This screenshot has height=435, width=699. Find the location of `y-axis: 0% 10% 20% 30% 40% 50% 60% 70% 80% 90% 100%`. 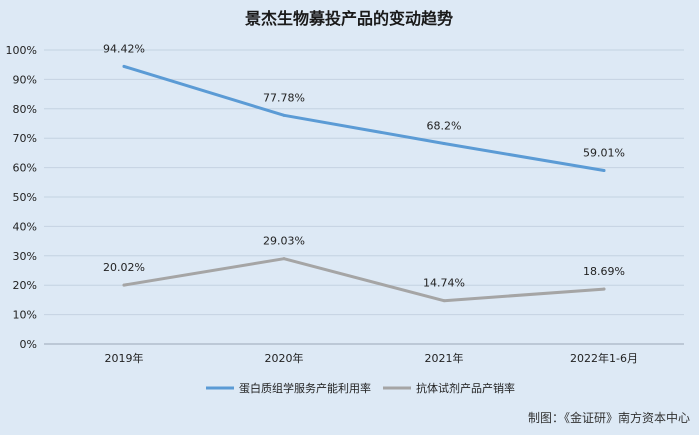

y-axis: 0% 10% 20% 30% 40% 50% 60% 70% 80% 90% 100% is located at coordinates (21, 197).